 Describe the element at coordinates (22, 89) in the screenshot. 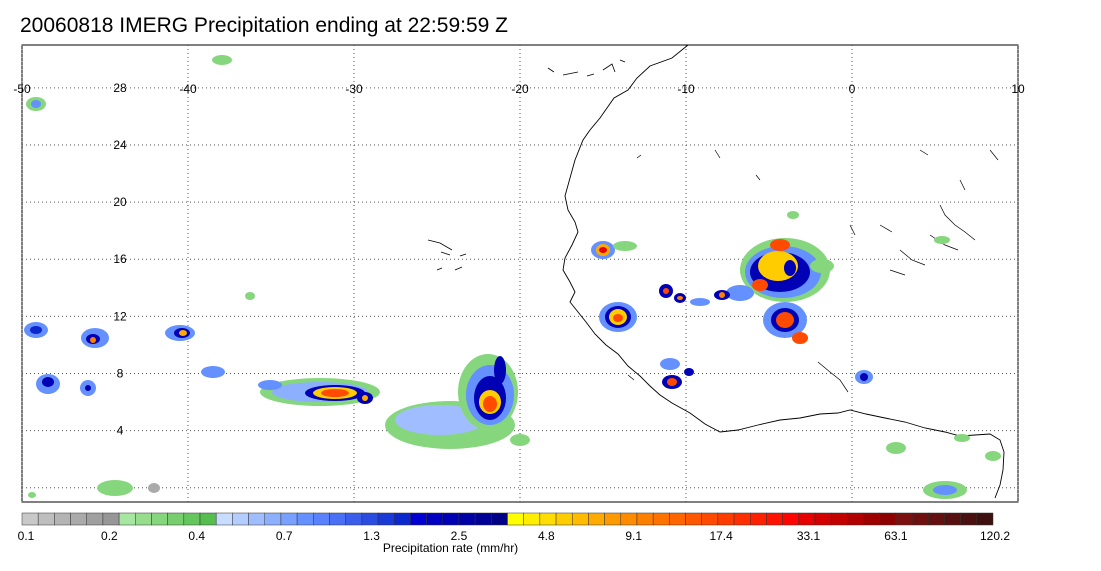

I see `lon-tick-label: -50` at that location.